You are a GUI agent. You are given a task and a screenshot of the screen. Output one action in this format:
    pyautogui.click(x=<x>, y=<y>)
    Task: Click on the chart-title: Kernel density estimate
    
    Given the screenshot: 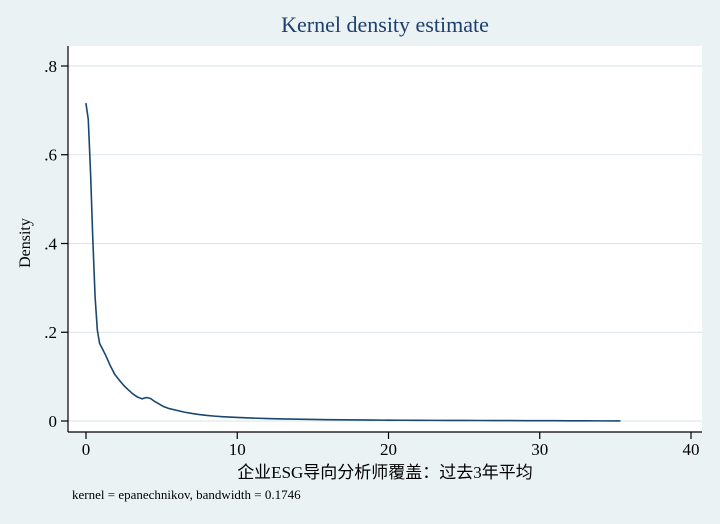 What is the action you would take?
    pyautogui.click(x=385, y=24)
    